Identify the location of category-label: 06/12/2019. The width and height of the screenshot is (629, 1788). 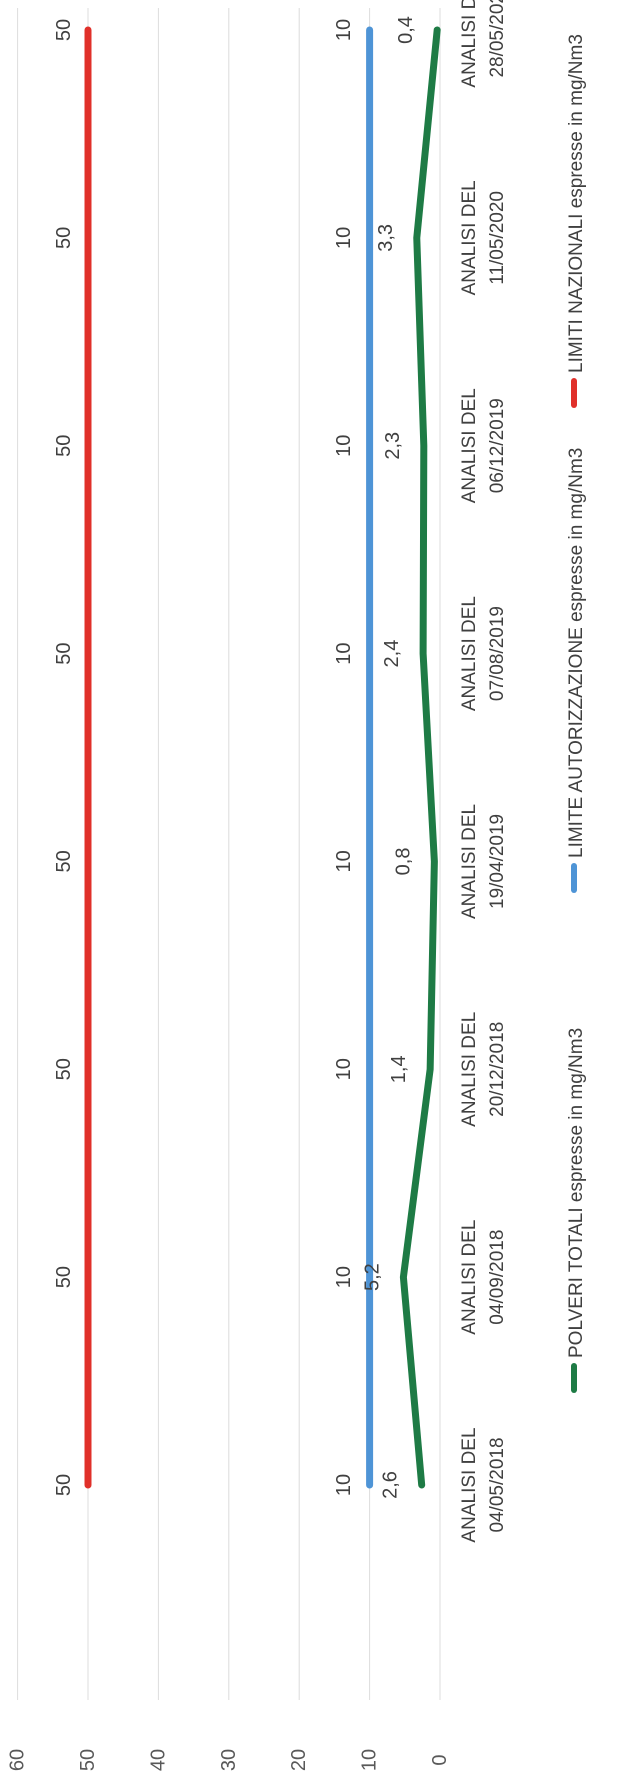
(497, 445).